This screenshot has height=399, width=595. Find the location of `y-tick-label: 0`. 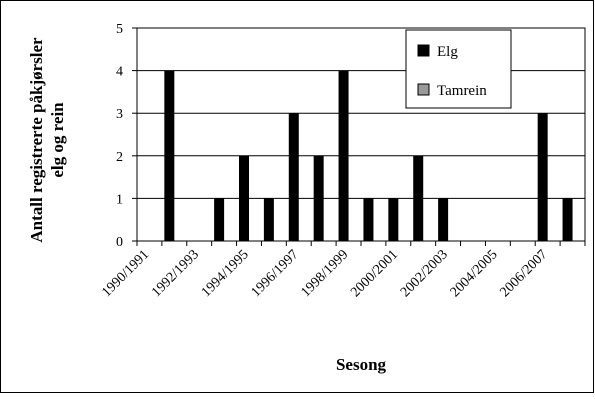

y-tick-label: 0 is located at coordinates (119, 242).